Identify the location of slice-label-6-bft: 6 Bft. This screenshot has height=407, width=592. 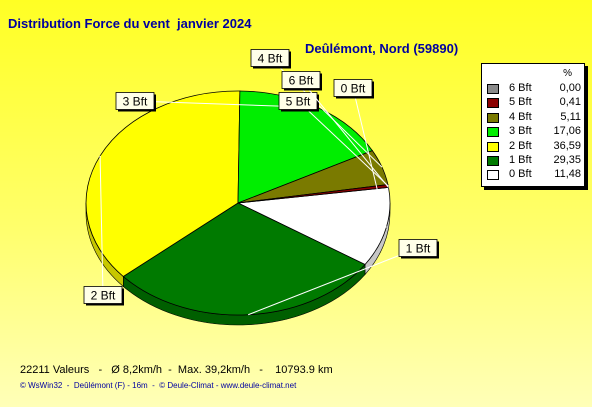
(301, 81).